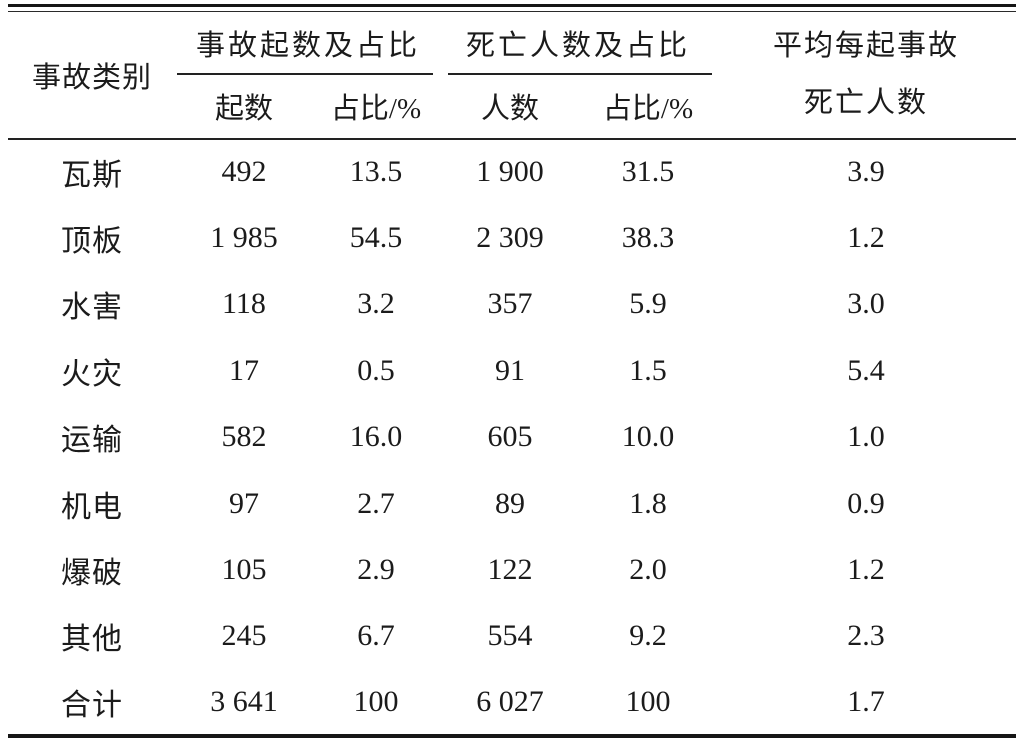 The width and height of the screenshot is (1024, 752). Describe the element at coordinates (376, 370) in the screenshot. I see `count-pct-cell: 0.5` at that location.